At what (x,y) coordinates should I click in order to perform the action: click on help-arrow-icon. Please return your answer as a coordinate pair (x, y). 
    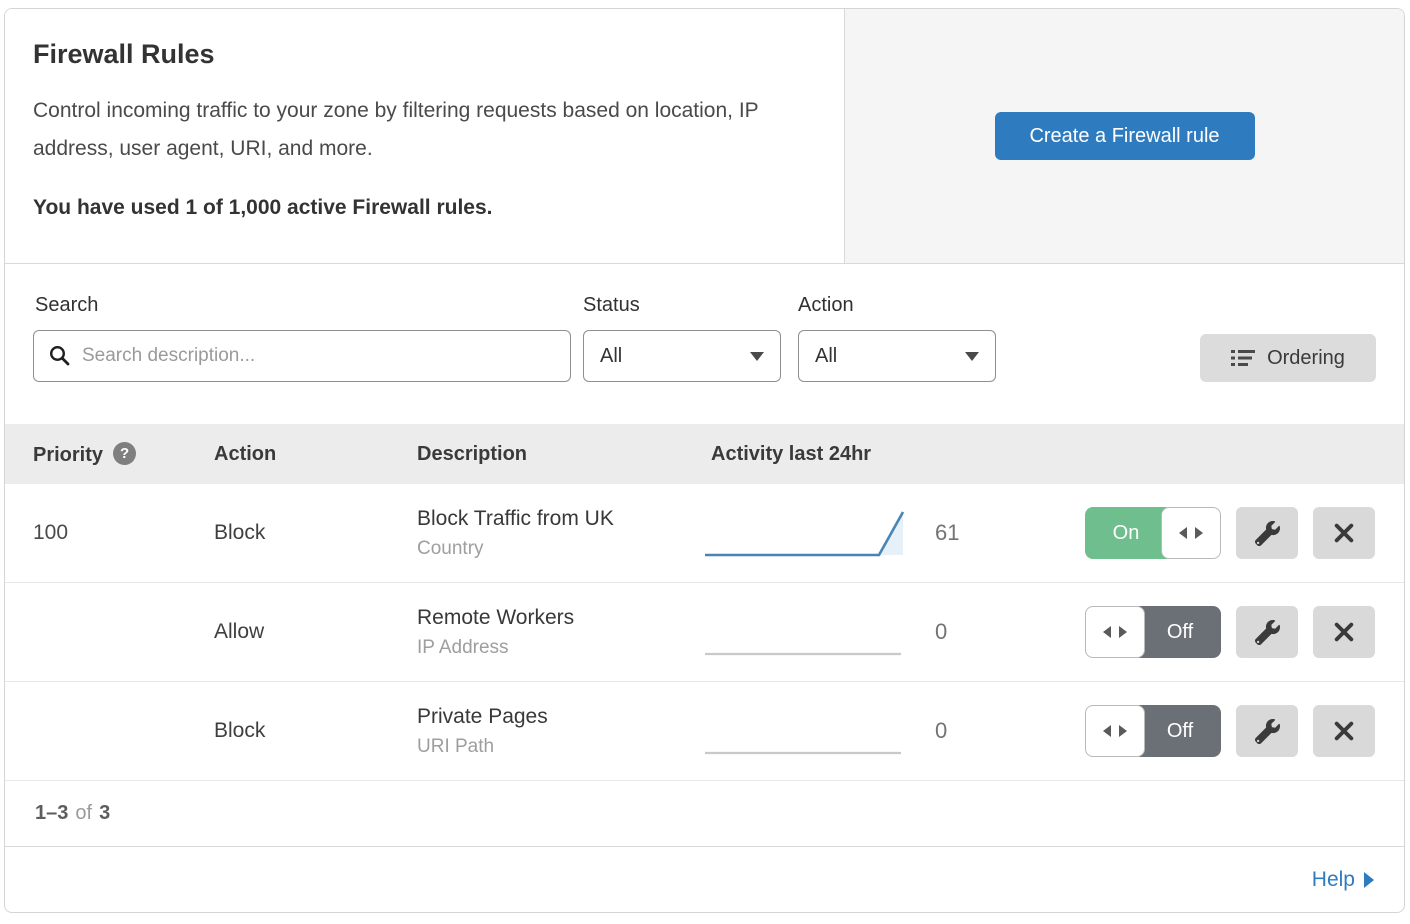
    Looking at the image, I should click on (1369, 879).